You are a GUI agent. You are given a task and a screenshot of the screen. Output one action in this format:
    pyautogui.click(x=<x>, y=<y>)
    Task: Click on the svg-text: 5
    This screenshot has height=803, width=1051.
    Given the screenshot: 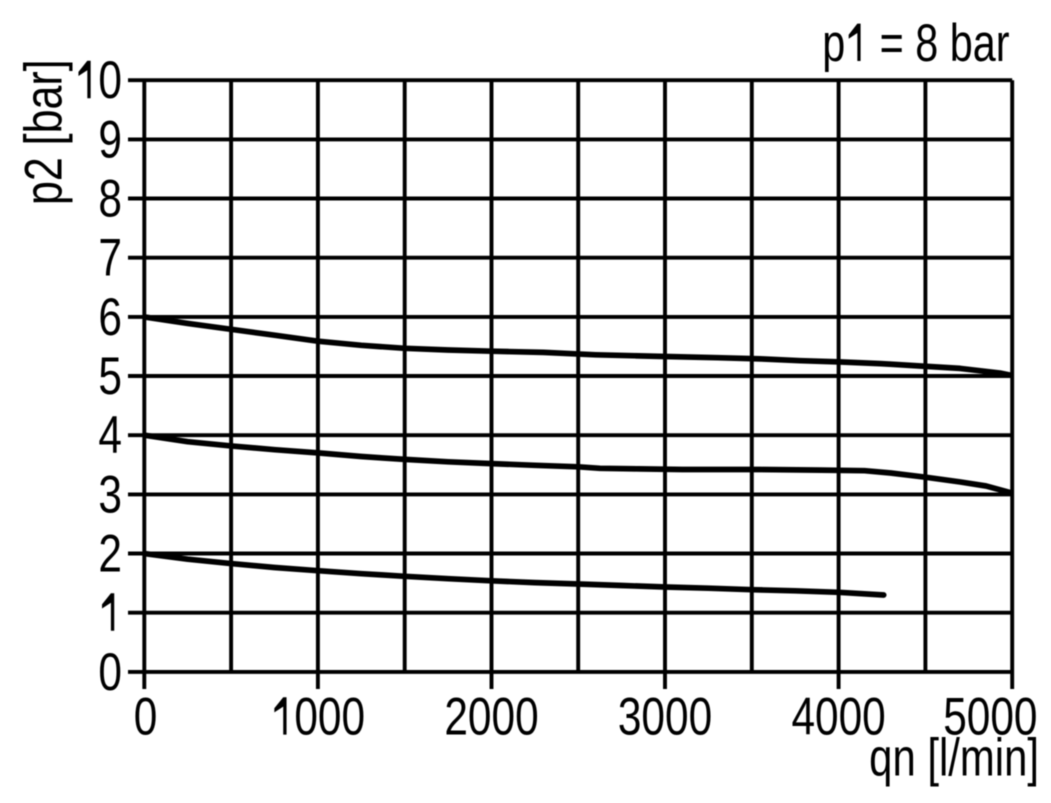 What is the action you would take?
    pyautogui.click(x=110, y=377)
    